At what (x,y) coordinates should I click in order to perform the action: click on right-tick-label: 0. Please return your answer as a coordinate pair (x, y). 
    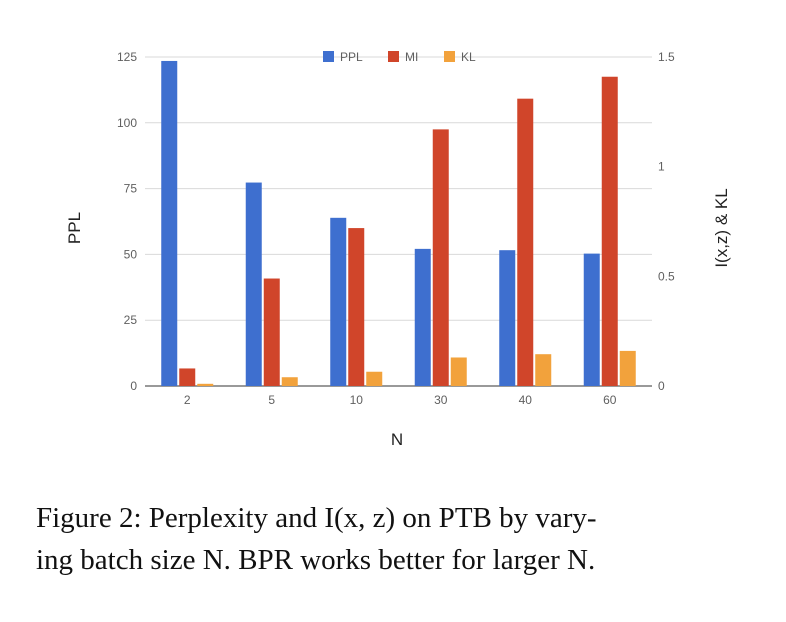
    Looking at the image, I should click on (661, 386).